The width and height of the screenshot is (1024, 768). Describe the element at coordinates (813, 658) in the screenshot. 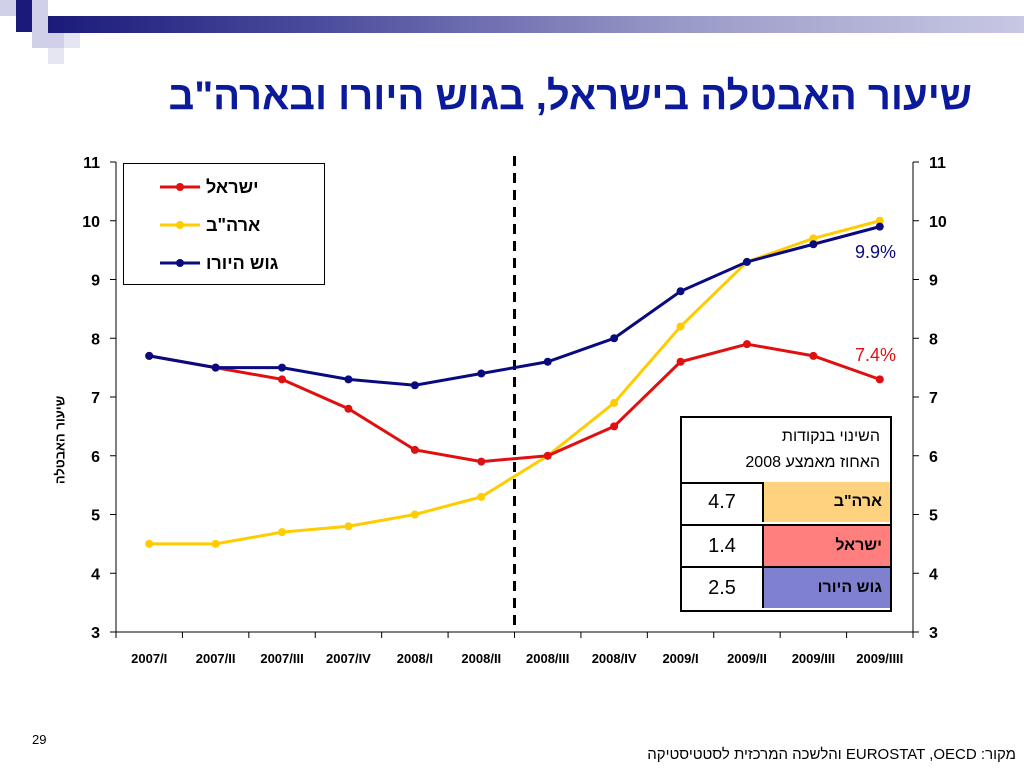

I see `x-tick-label: 2009/III` at that location.